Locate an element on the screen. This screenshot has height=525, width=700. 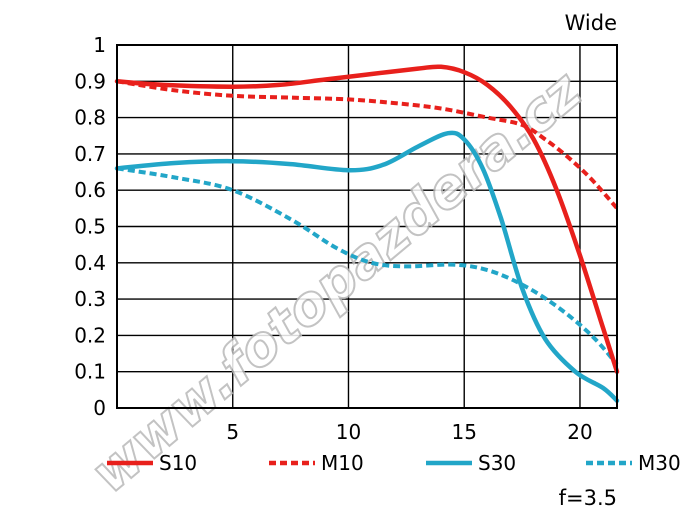
y-tick-label: 0.7 is located at coordinates (90, 154).